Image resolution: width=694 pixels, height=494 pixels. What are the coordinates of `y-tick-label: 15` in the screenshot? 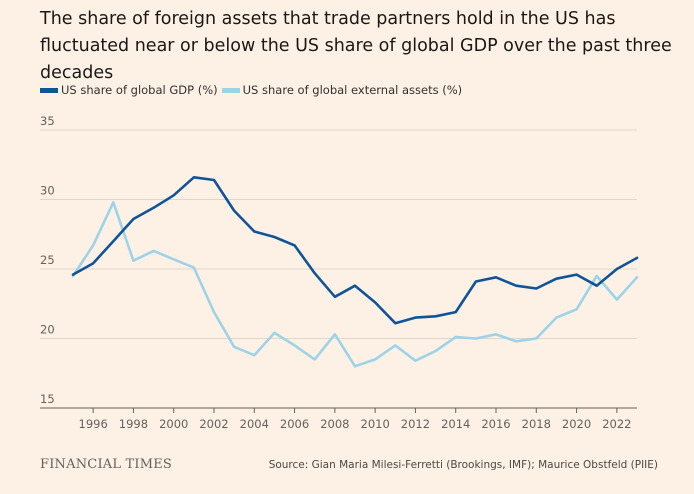 It's located at (47, 399).